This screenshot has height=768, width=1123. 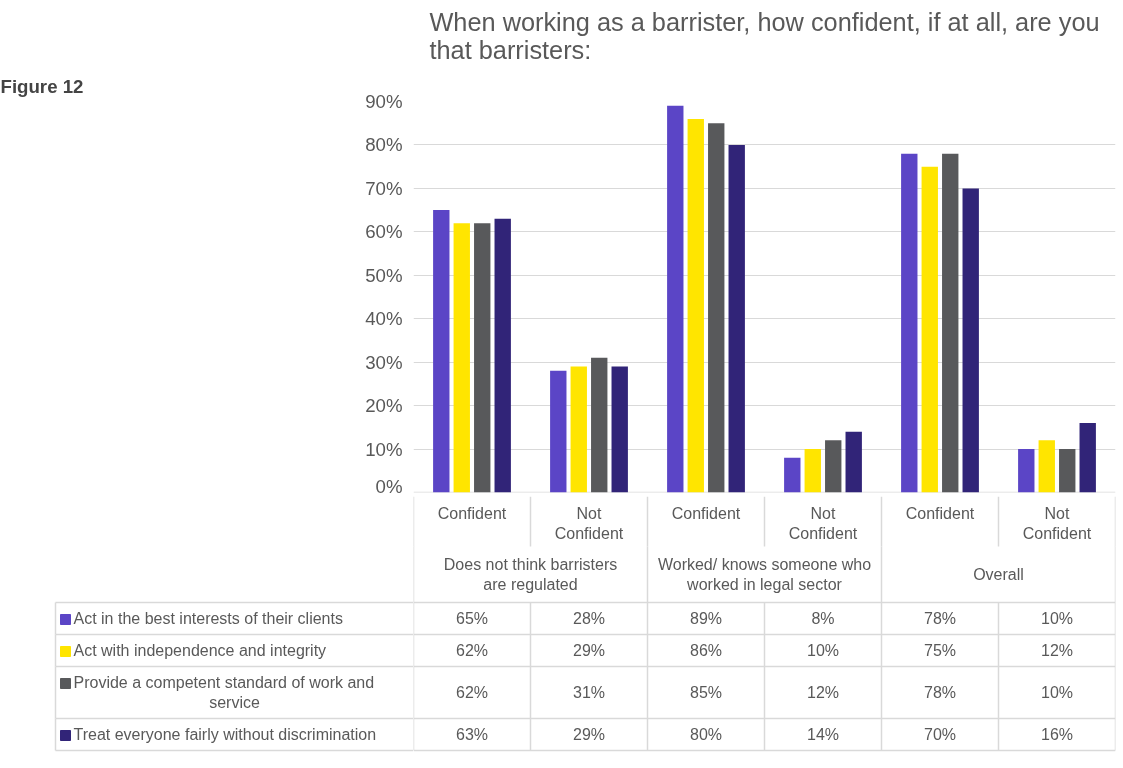 I want to click on y-tick-label: 10%, so click(x=384, y=449).